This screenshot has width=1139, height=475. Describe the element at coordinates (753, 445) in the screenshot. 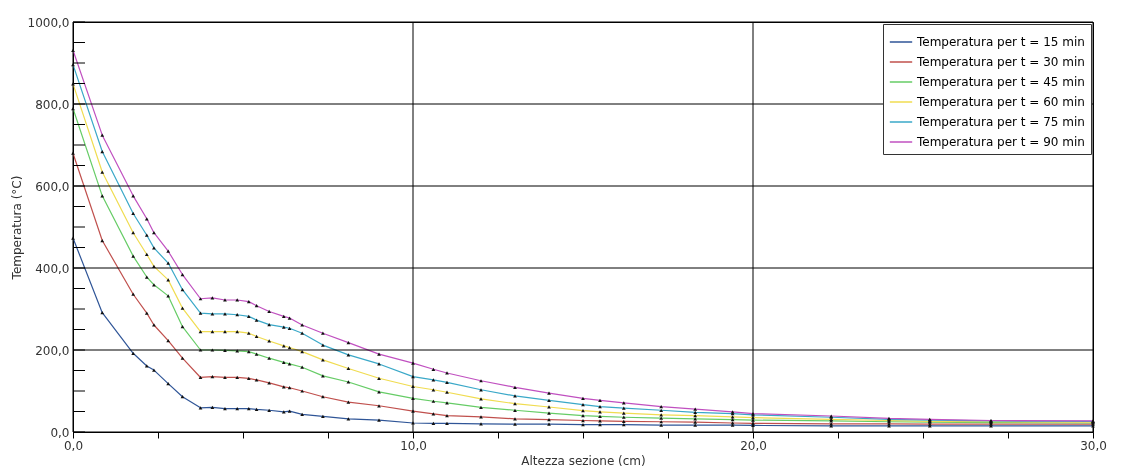

I see `x-tick-label: 20,0` at that location.